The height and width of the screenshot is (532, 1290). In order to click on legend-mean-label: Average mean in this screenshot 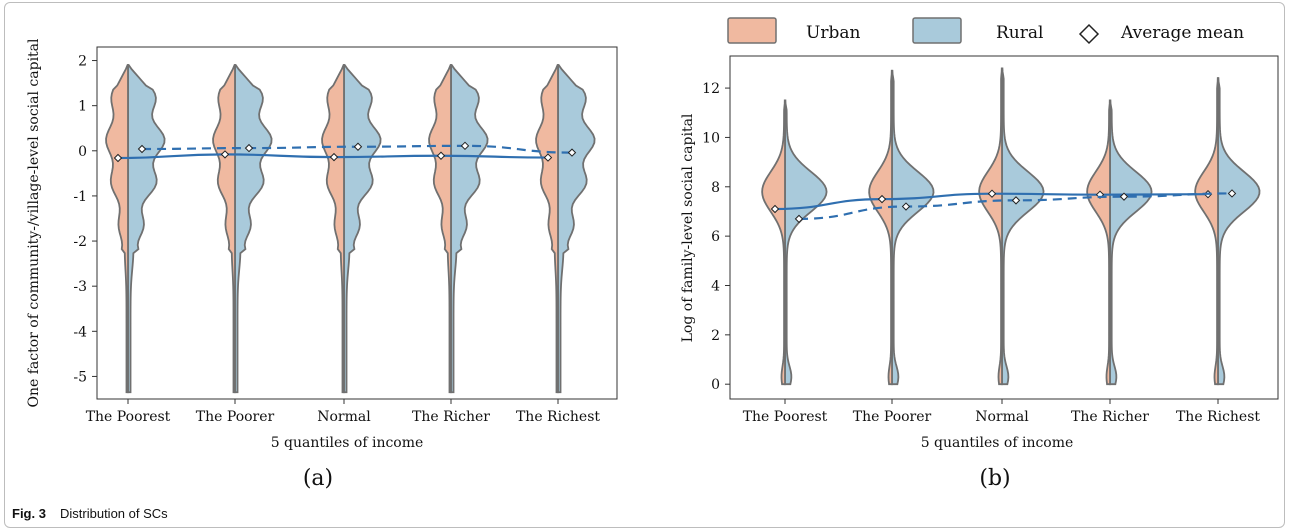, I will do `click(1182, 33)`.